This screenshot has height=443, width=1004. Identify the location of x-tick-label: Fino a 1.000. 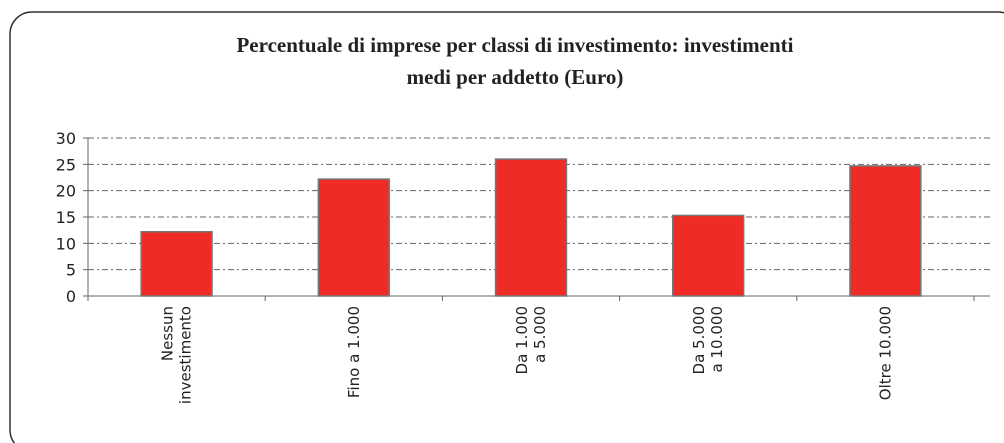
(354, 352).